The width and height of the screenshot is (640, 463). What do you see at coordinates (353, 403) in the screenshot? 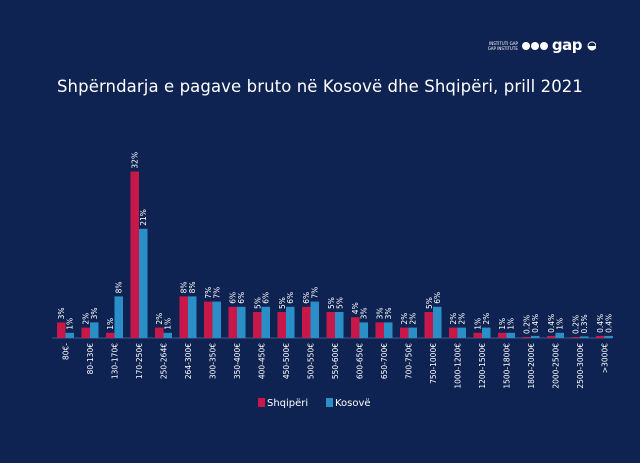
I see `legend-label-kosove: Kosovë` at bounding box center [353, 403].